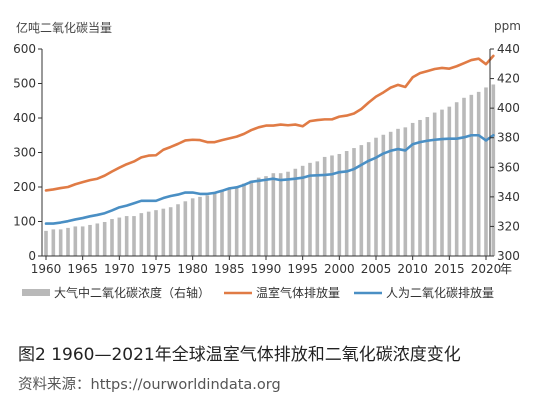 This screenshot has height=417, width=536. What do you see at coordinates (449, 269) in the screenshot?
I see `x-tick-label: 2015` at bounding box center [449, 269].